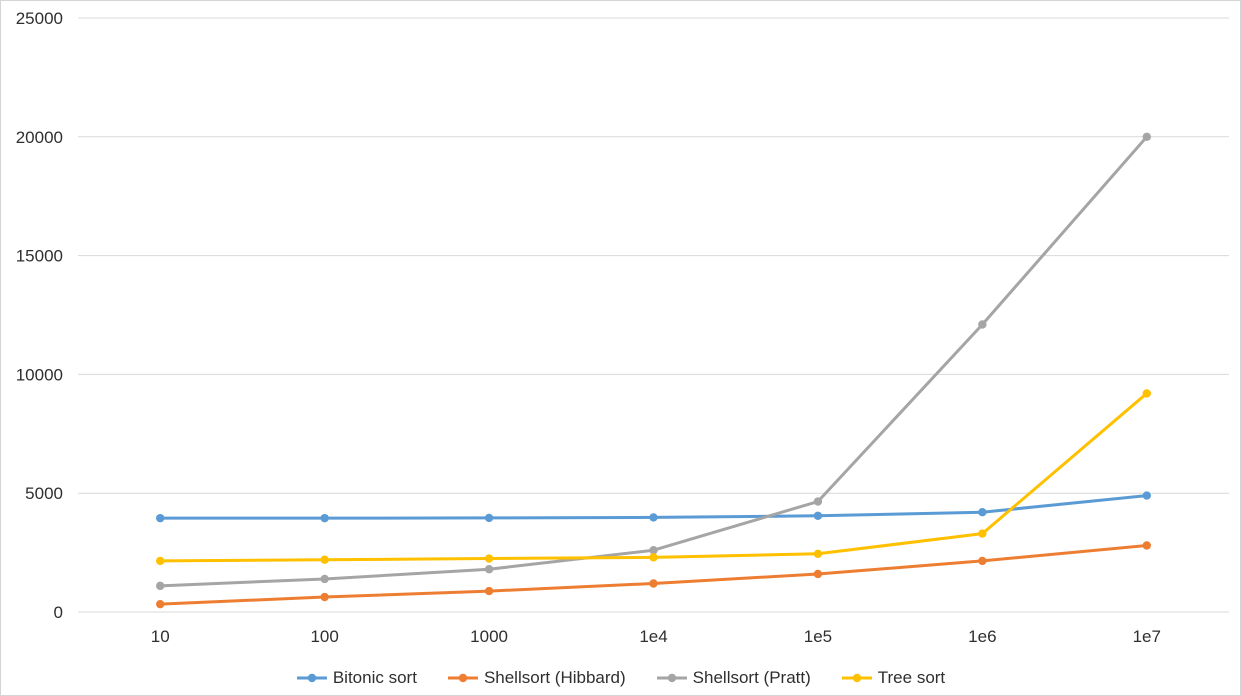 The image size is (1241, 696). I want to click on legend-item: Tree sort, so click(893, 677).